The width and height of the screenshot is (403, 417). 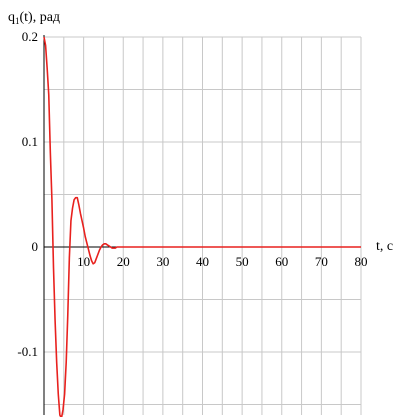 What do you see at coordinates (281, 261) in the screenshot?
I see `x-tick-label: 60` at bounding box center [281, 261].